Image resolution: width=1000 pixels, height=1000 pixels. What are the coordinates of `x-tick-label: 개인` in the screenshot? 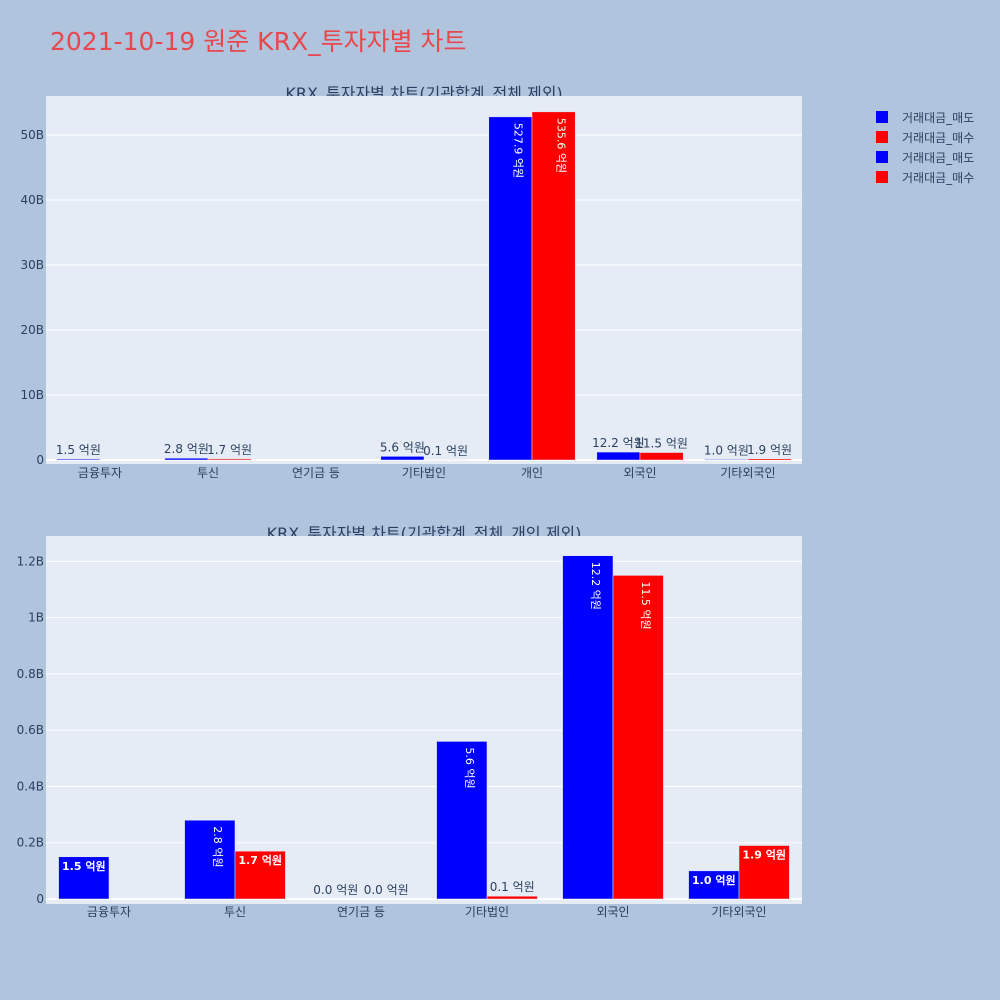 It's located at (532, 473).